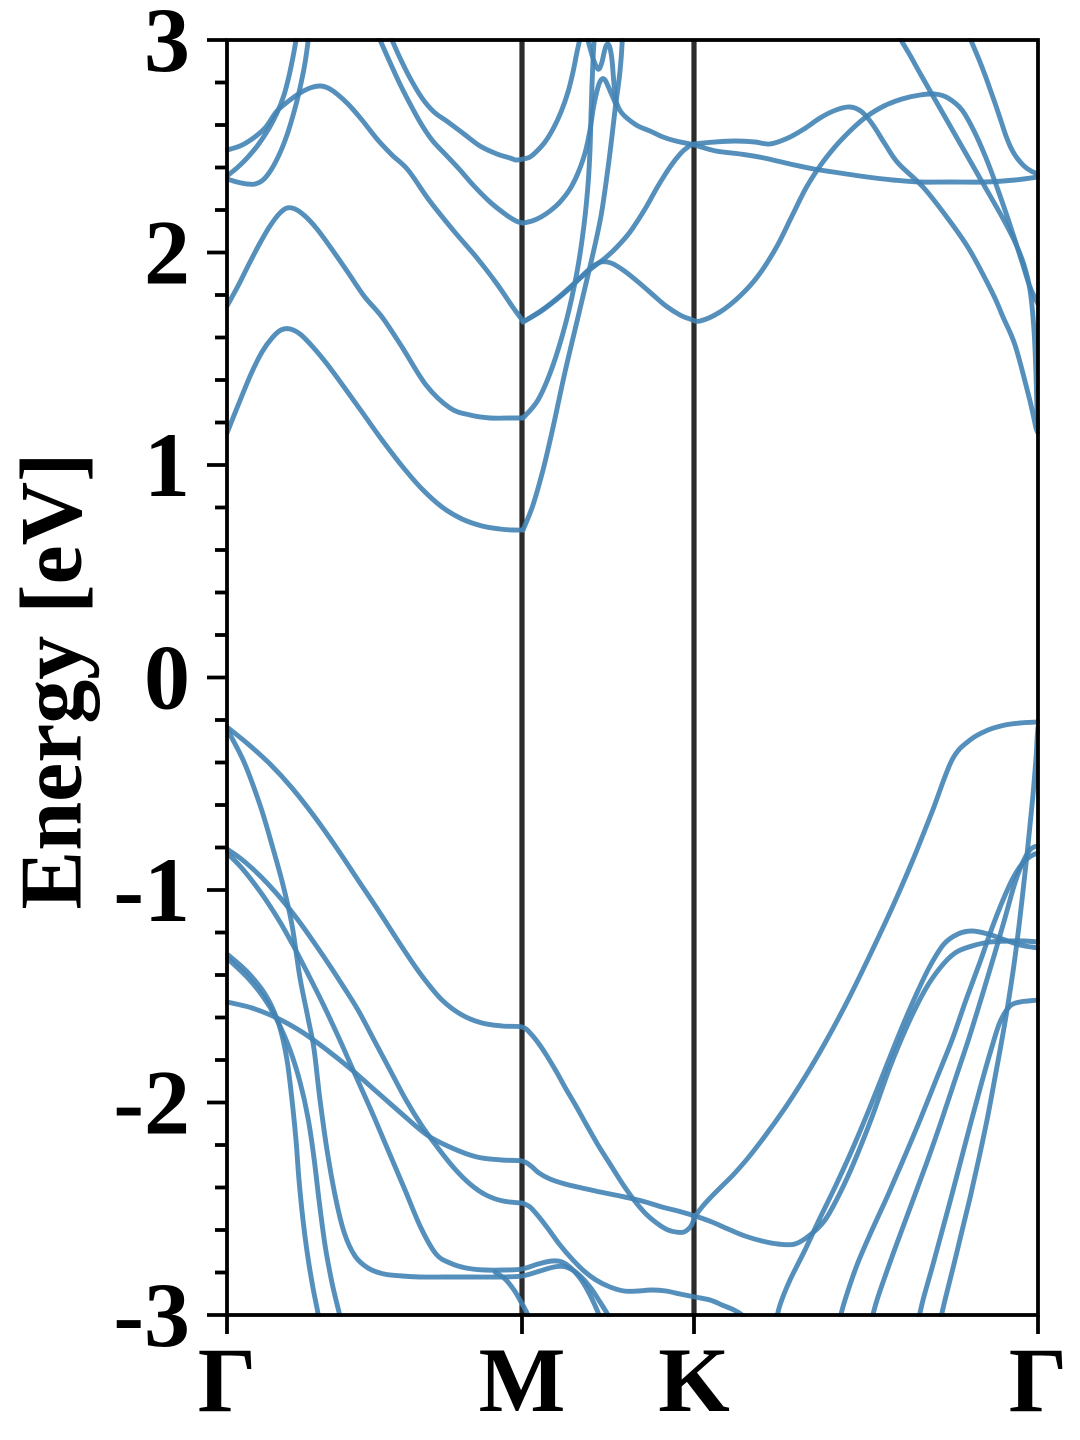  What do you see at coordinates (167, 45) in the screenshot?
I see `svg-text: 3` at bounding box center [167, 45].